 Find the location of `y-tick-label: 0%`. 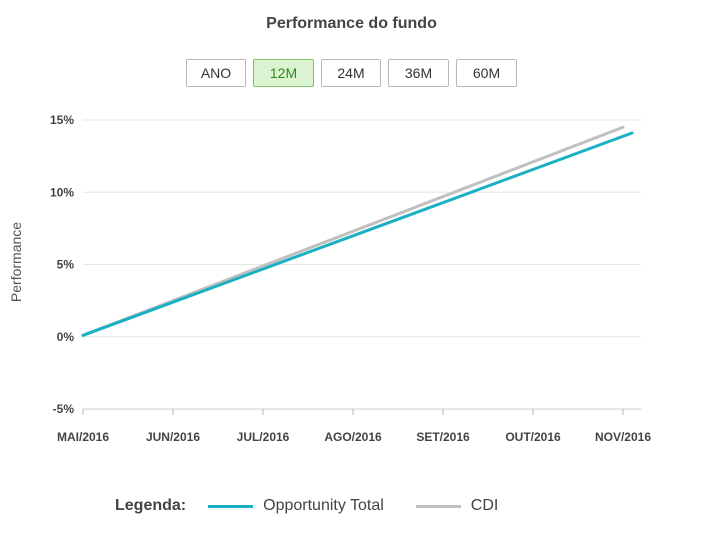

y-tick-label: 0% is located at coordinates (66, 337).